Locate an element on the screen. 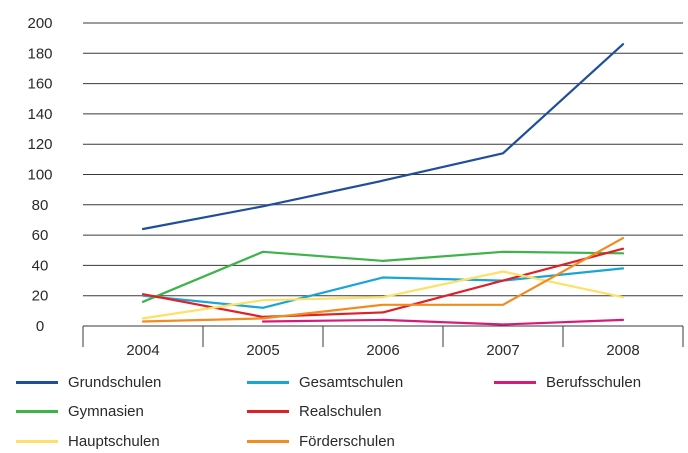  y-tick-label: 180 is located at coordinates (39, 53).